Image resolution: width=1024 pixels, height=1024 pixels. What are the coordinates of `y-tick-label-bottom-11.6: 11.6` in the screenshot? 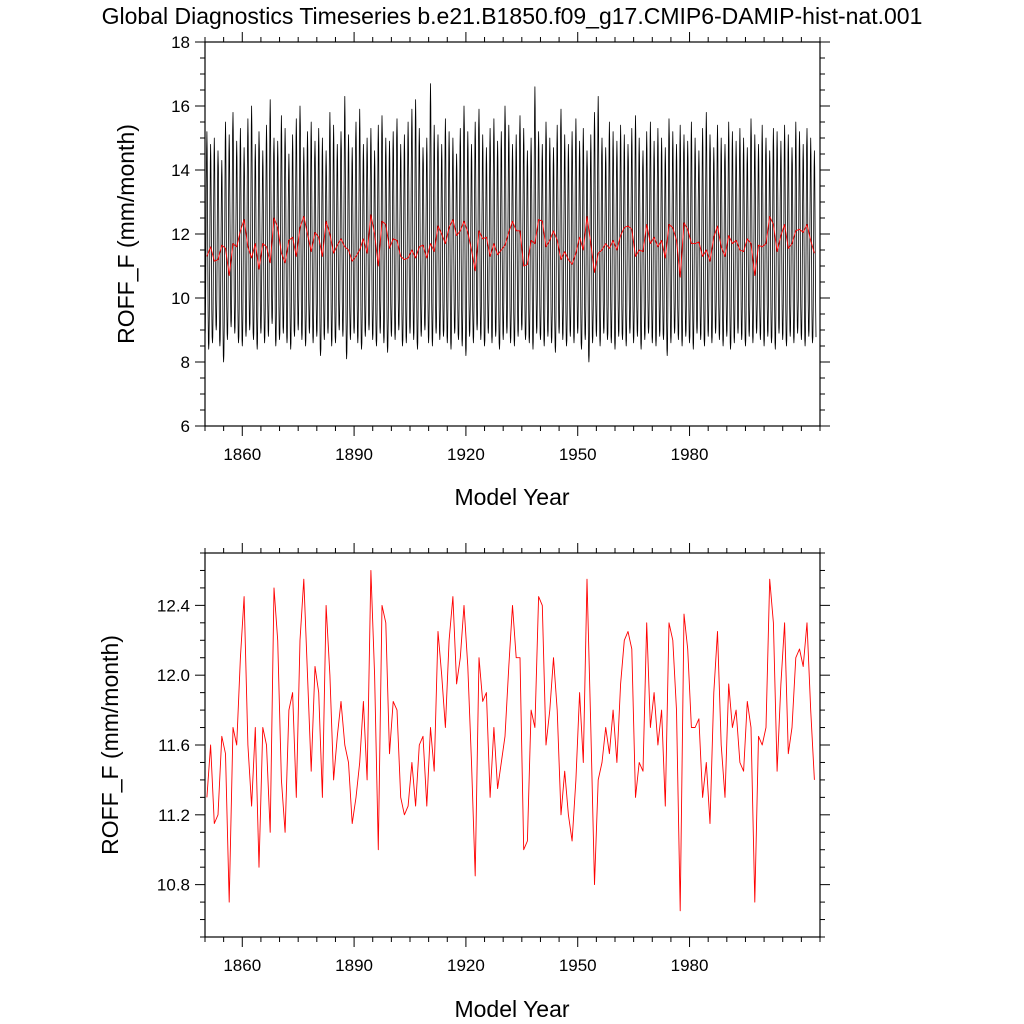 It's located at (174, 745).